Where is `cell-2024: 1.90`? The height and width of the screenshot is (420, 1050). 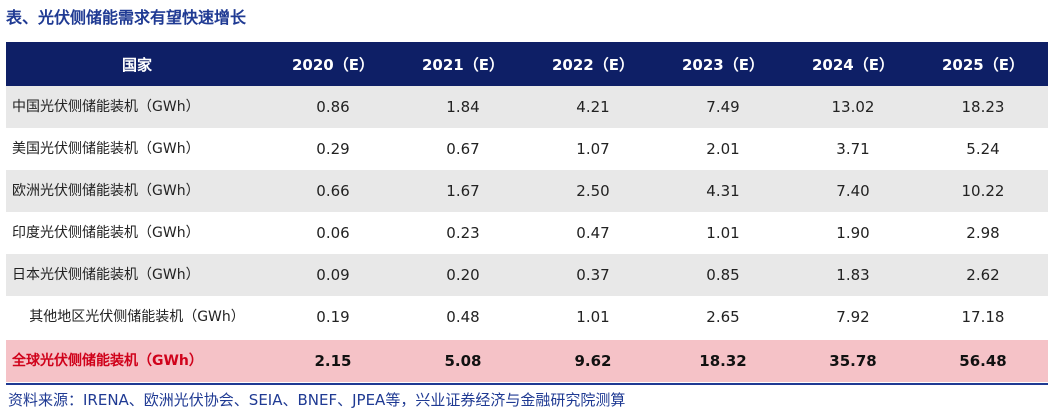
cell-2024: 1.90 is located at coordinates (853, 233).